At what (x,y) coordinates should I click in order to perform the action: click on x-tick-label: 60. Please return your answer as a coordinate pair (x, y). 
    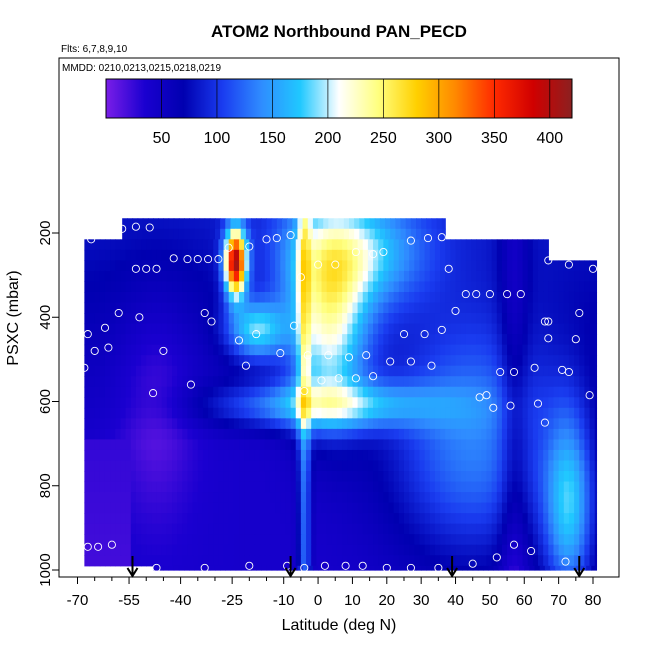
    Looking at the image, I should click on (524, 600).